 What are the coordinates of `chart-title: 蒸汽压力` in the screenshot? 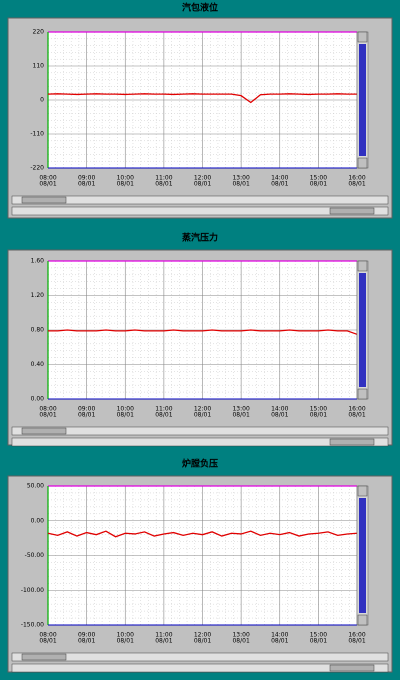 It's located at (200, 238).